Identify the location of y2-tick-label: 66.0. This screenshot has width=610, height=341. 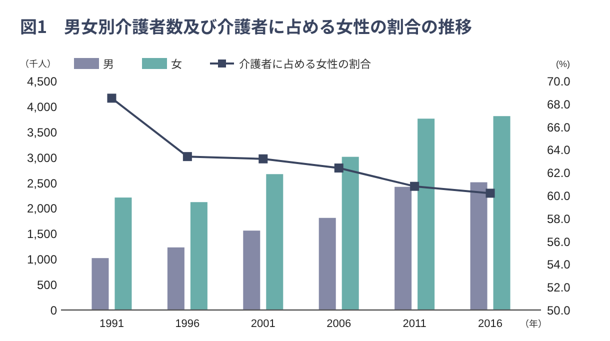
(559, 127).